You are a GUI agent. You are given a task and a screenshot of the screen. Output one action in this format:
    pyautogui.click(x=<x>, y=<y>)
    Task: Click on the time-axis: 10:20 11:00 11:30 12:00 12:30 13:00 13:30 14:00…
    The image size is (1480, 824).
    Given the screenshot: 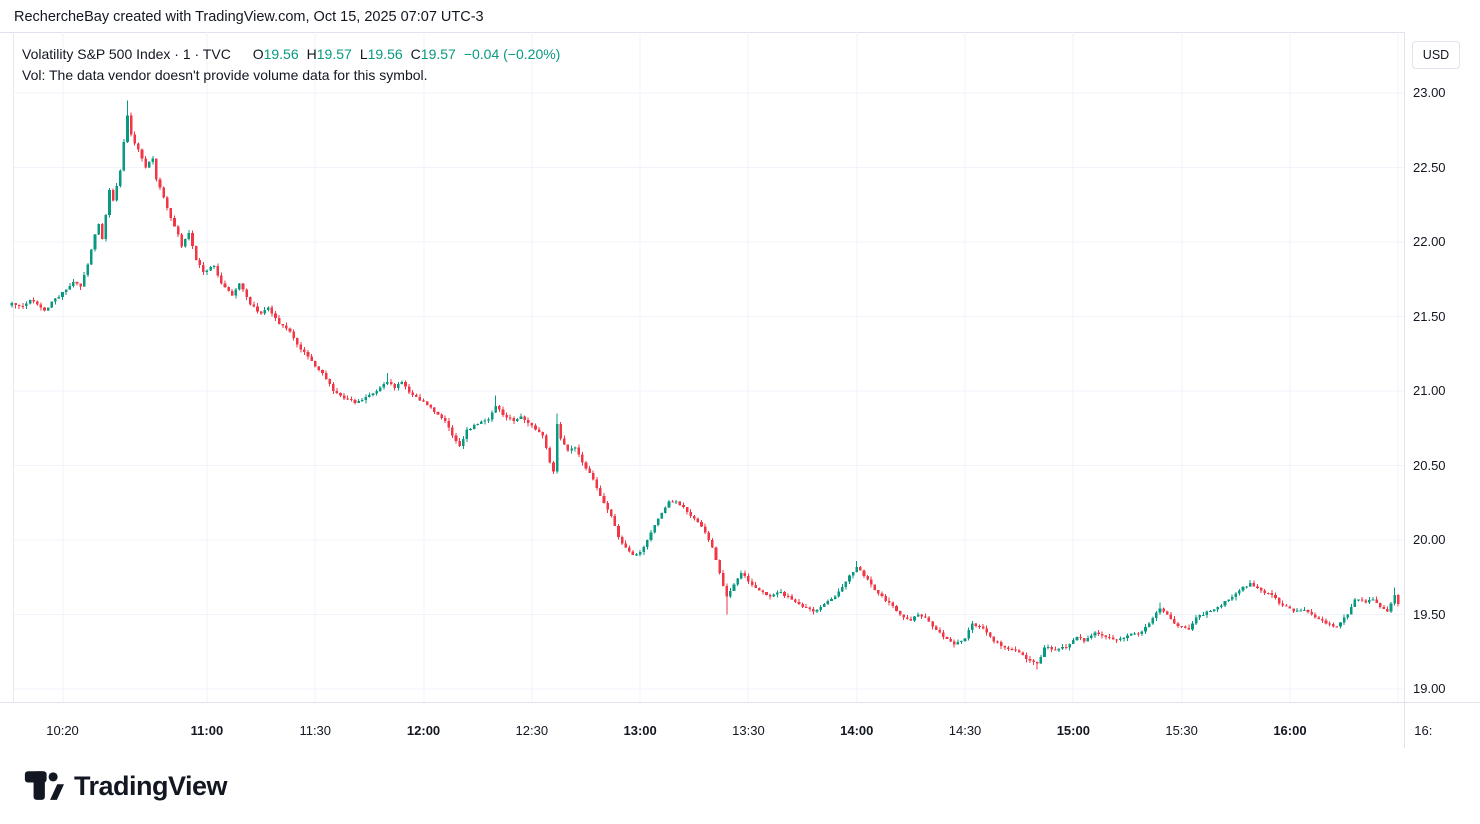 What is the action you would take?
    pyautogui.click(x=740, y=725)
    